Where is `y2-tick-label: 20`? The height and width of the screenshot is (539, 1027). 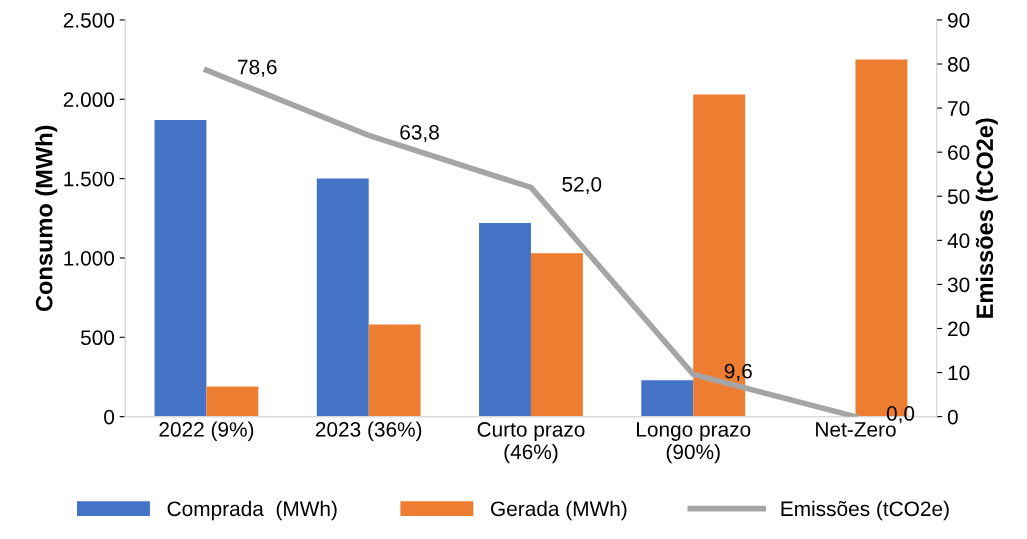
y2-tick-label: 20 is located at coordinates (959, 329).